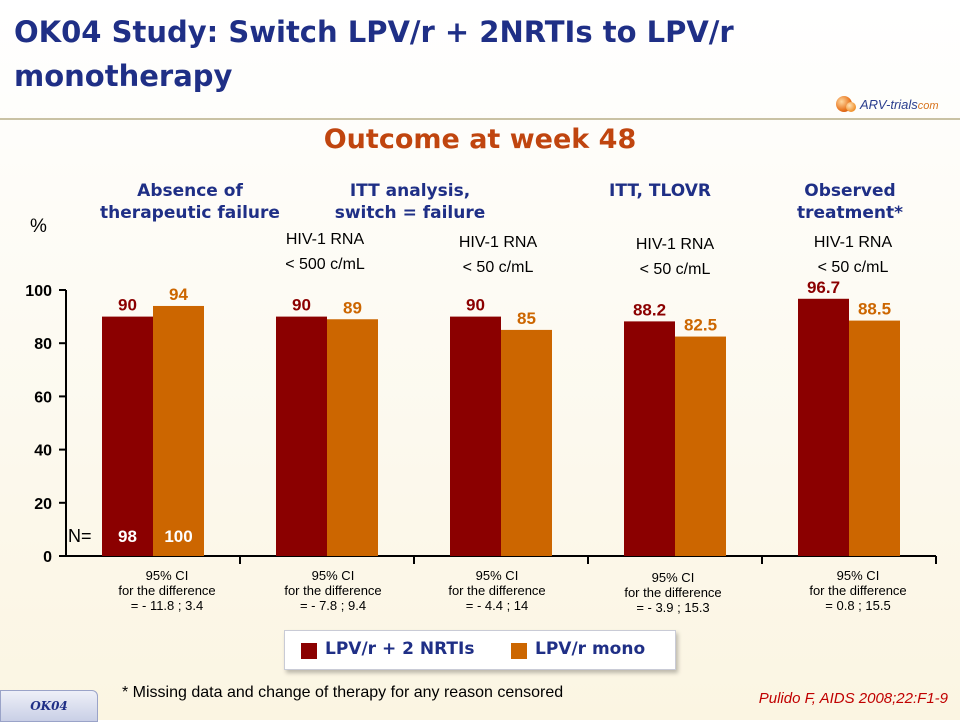 The height and width of the screenshot is (722, 960). I want to click on ci-label-5: 95% CI for the difference = 0.8 ; 15.5, so click(858, 590).